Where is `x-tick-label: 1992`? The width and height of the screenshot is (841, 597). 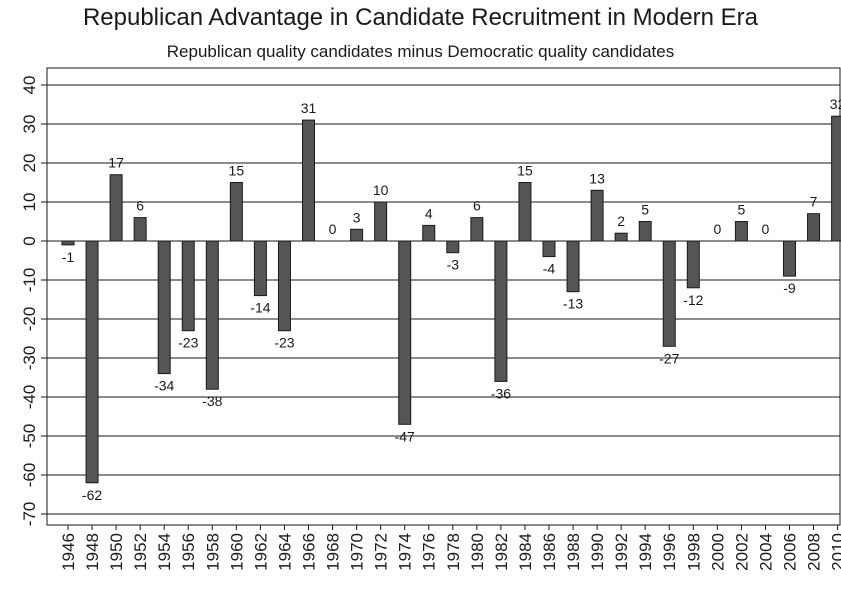
x-tick-label: 1992 is located at coordinates (621, 552).